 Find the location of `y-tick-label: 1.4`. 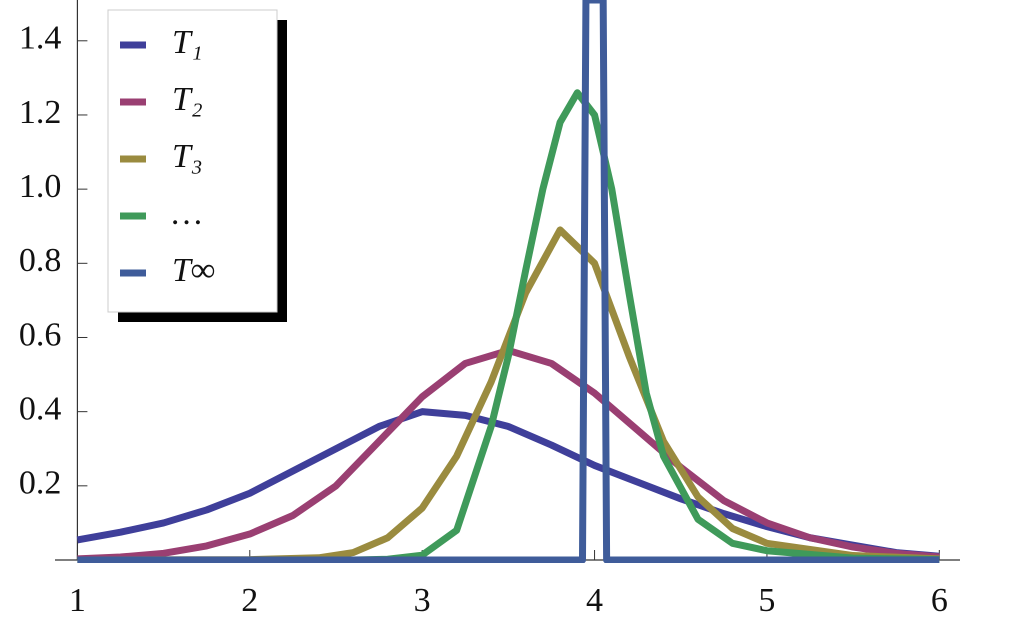

y-tick-label: 1.4 is located at coordinates (40, 38).